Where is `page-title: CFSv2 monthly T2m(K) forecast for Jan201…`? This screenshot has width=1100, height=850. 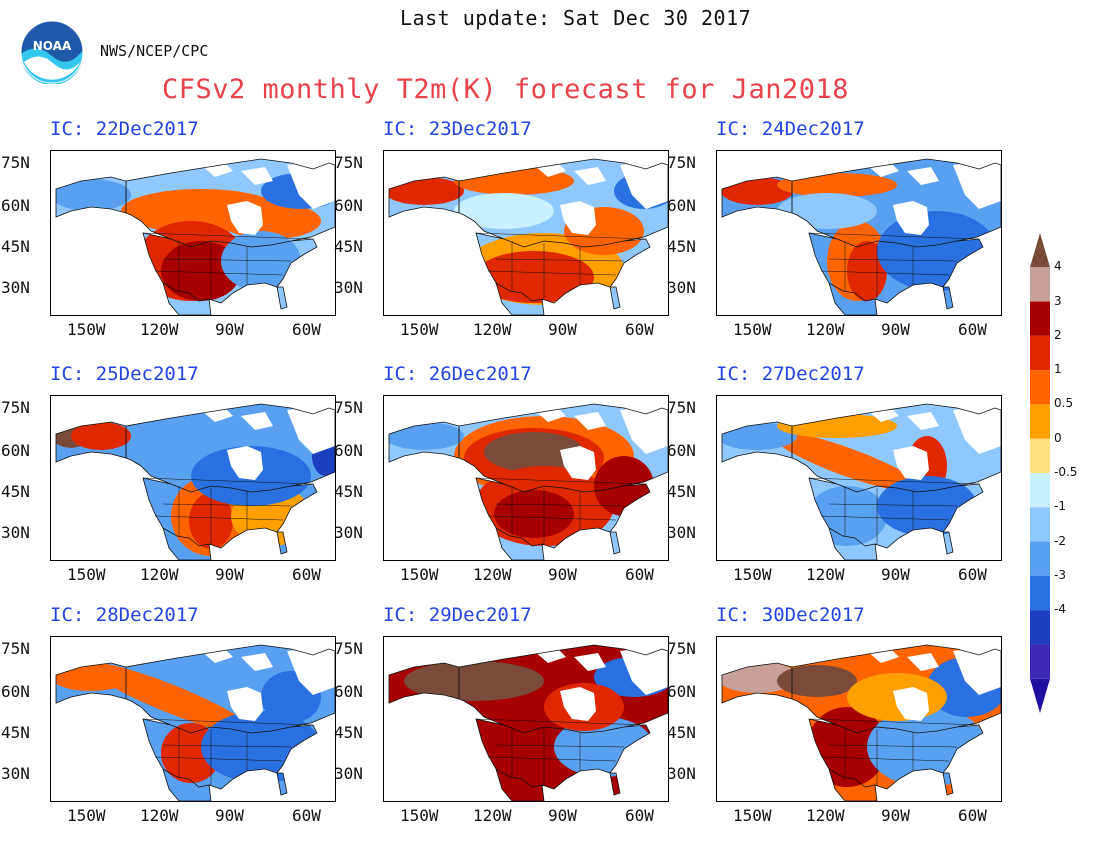
page-title: CFSv2 monthly T2m(K) forecast for Jan201… is located at coordinates (505, 89).